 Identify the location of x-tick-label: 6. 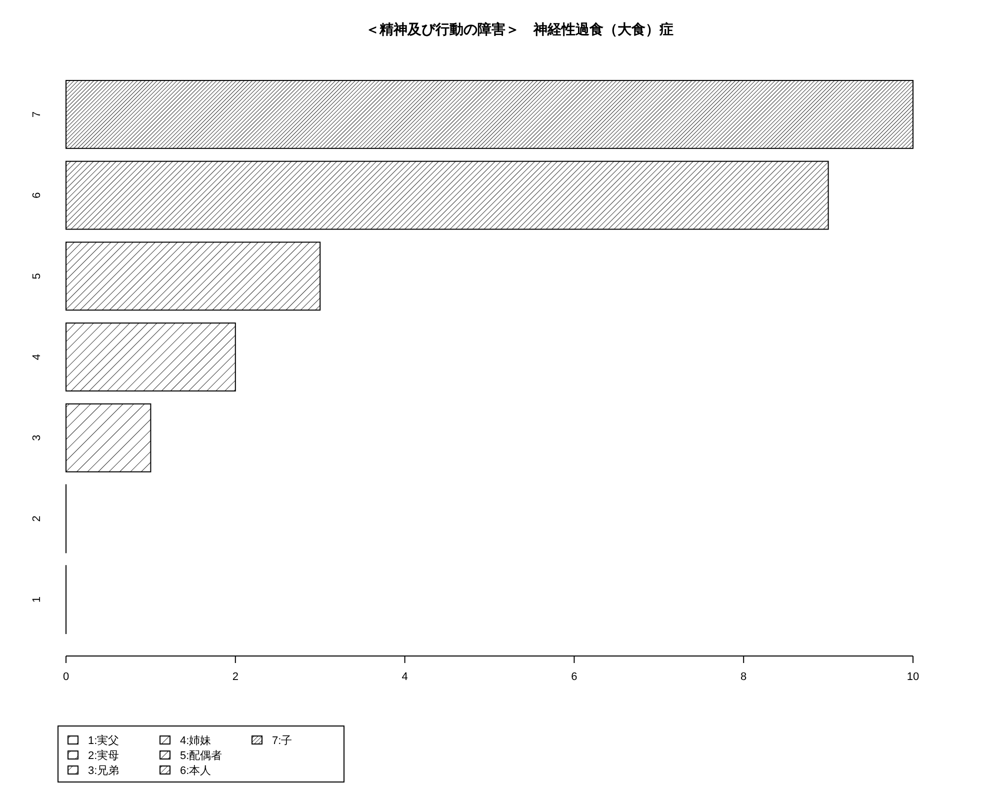
(574, 677).